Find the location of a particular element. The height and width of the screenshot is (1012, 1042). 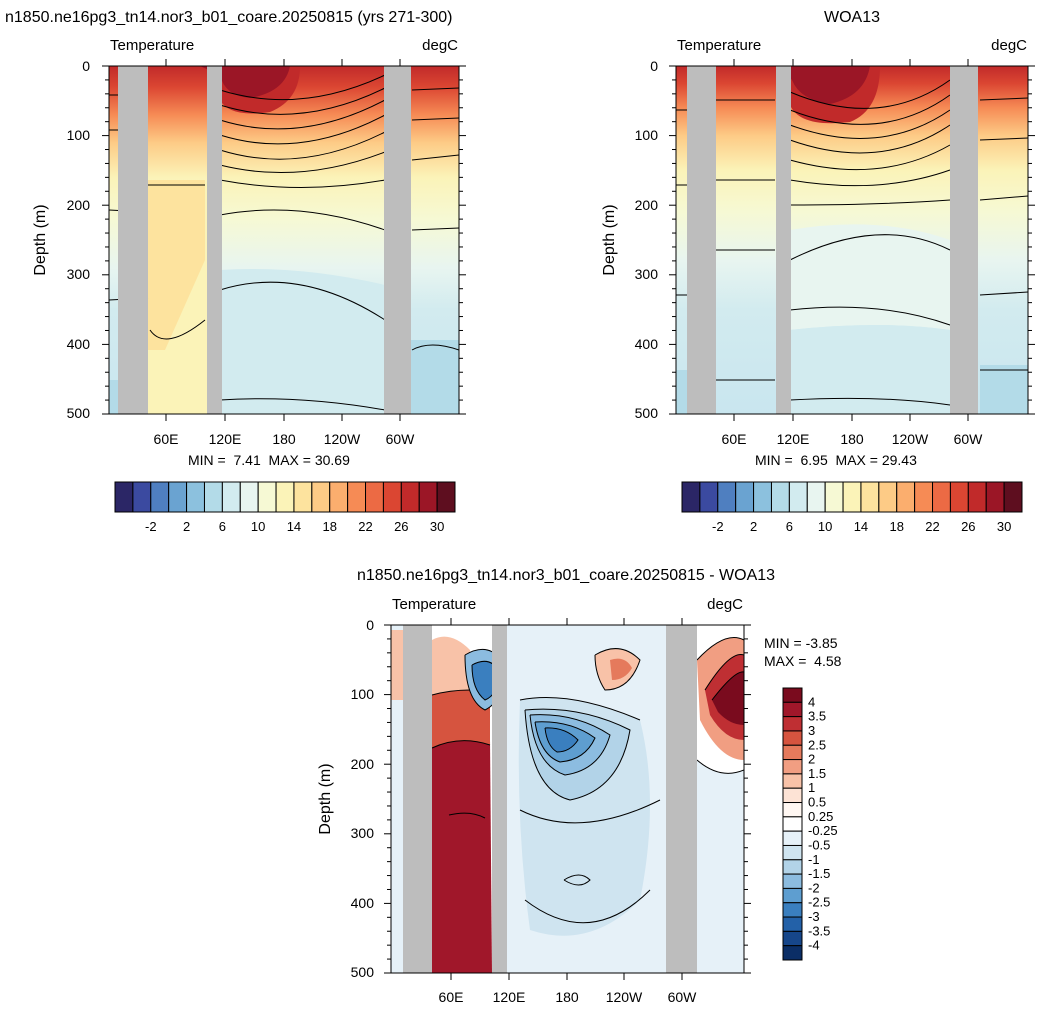

colorbar-label: -4 is located at coordinates (814, 945).